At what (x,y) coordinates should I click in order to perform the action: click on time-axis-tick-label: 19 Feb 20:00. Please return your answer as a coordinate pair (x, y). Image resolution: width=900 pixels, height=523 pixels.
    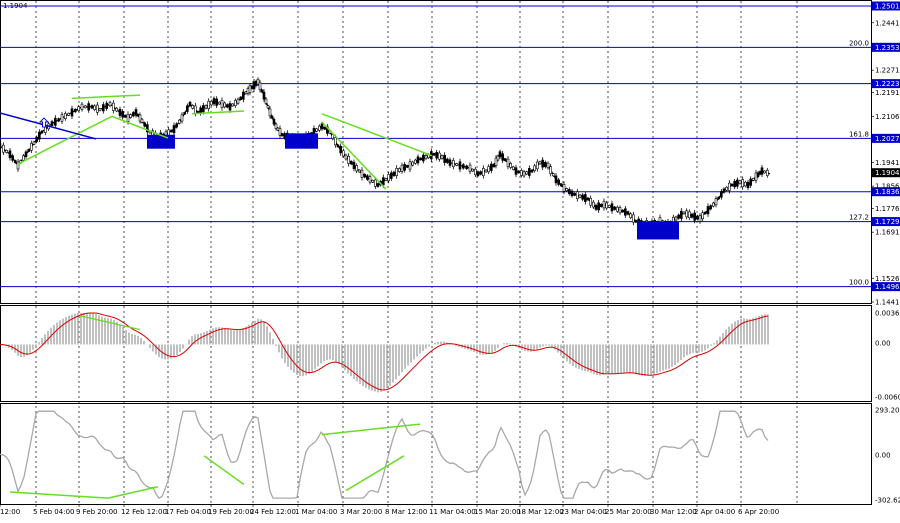
    Looking at the image, I should click on (231, 512).